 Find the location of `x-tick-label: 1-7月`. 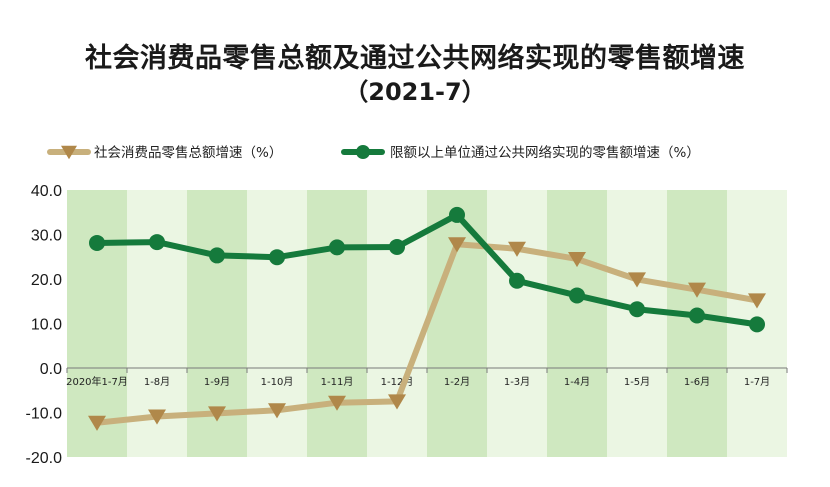

x-tick-label: 1-7月 is located at coordinates (757, 382).